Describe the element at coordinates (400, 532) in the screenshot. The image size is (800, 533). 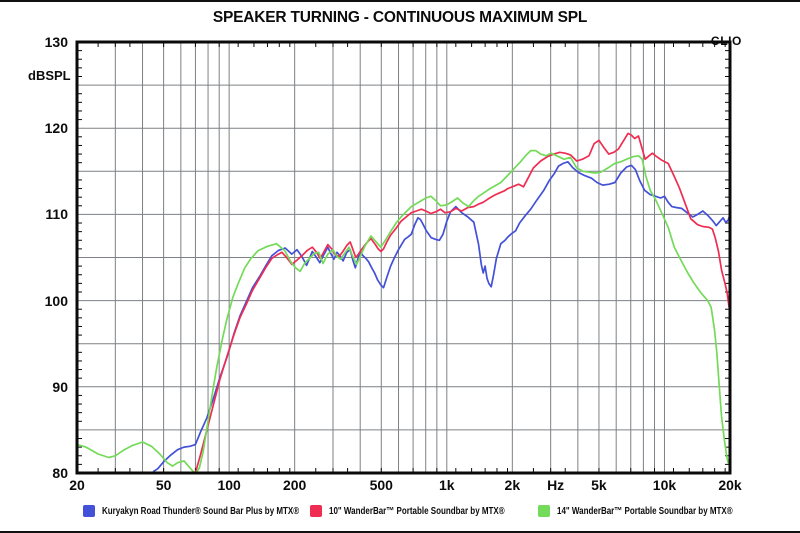
I see `page-border-bottom` at that location.